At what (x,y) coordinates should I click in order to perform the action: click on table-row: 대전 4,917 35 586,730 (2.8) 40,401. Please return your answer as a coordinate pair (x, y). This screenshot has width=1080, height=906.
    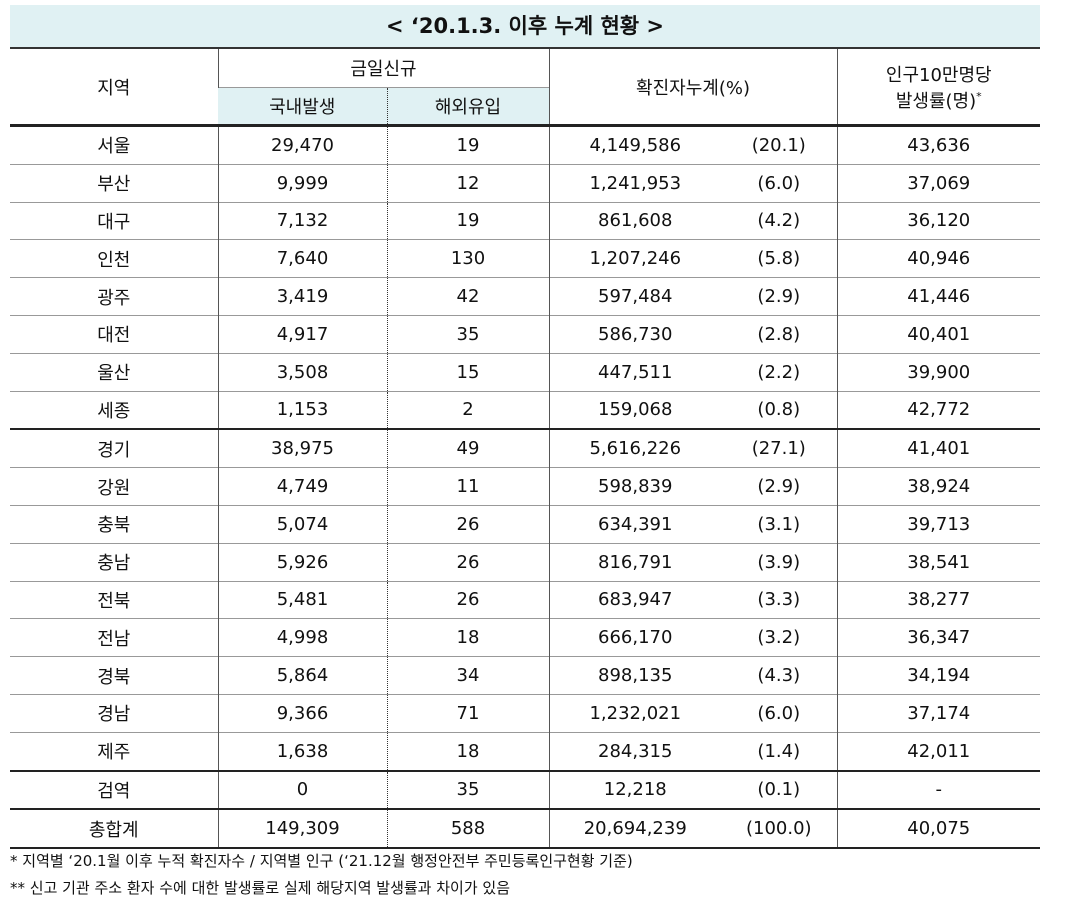
    Looking at the image, I should click on (525, 334).